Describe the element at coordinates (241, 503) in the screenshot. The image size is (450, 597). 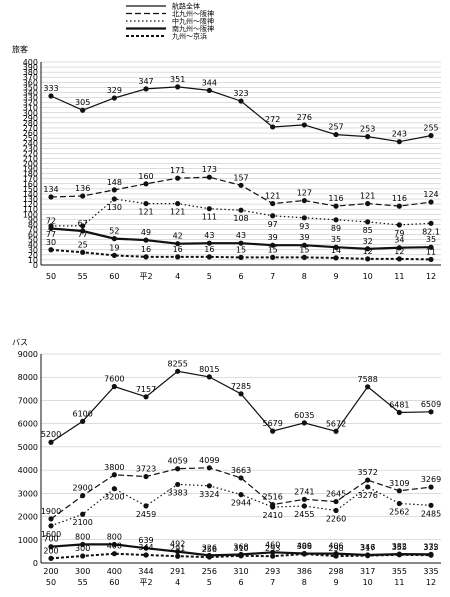
I see `data-label: 2944` at that location.